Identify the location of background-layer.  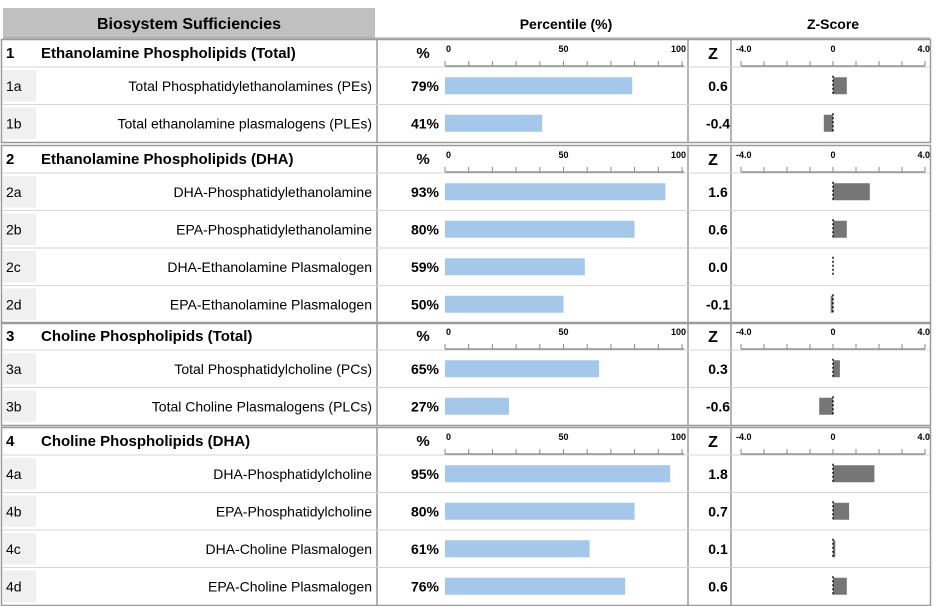
(466, 23).